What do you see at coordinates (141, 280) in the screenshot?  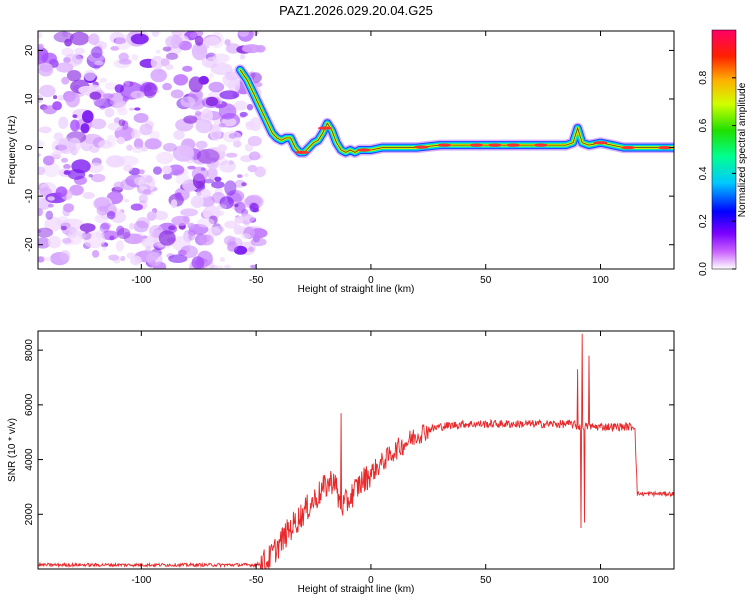 I see `spectrogram-xtick-label: -100` at bounding box center [141, 280].